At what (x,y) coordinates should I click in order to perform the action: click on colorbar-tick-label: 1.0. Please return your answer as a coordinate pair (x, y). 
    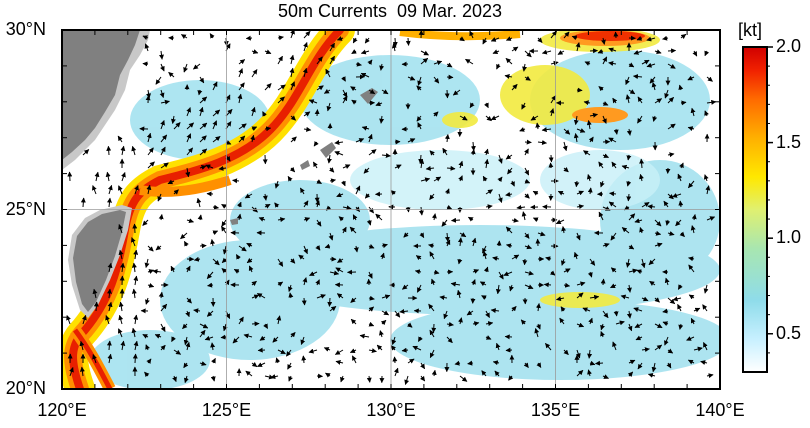
    Looking at the image, I should click on (789, 237).